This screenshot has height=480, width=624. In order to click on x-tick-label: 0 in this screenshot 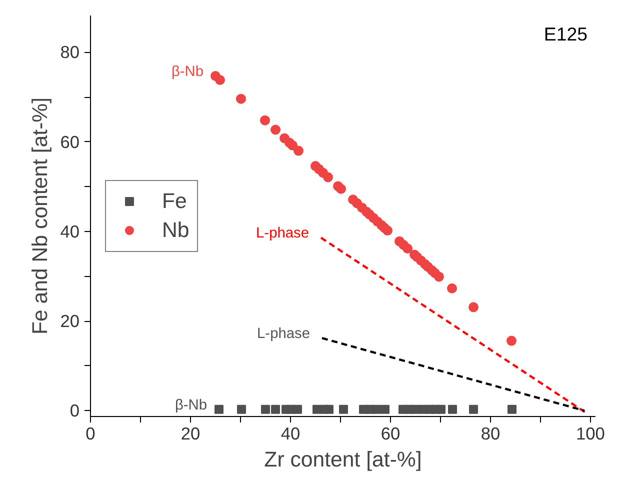, I will do `click(91, 434)`.